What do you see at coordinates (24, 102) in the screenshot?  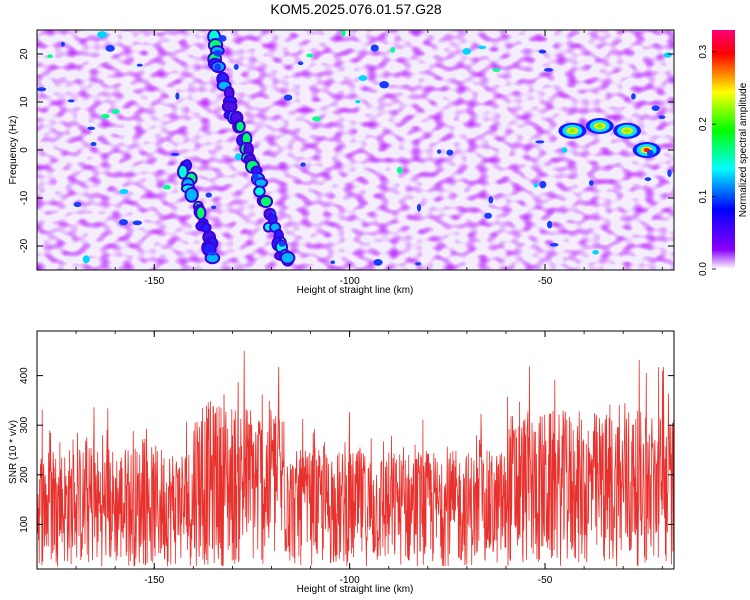 I see `top-y-tick-label: 10` at bounding box center [24, 102].